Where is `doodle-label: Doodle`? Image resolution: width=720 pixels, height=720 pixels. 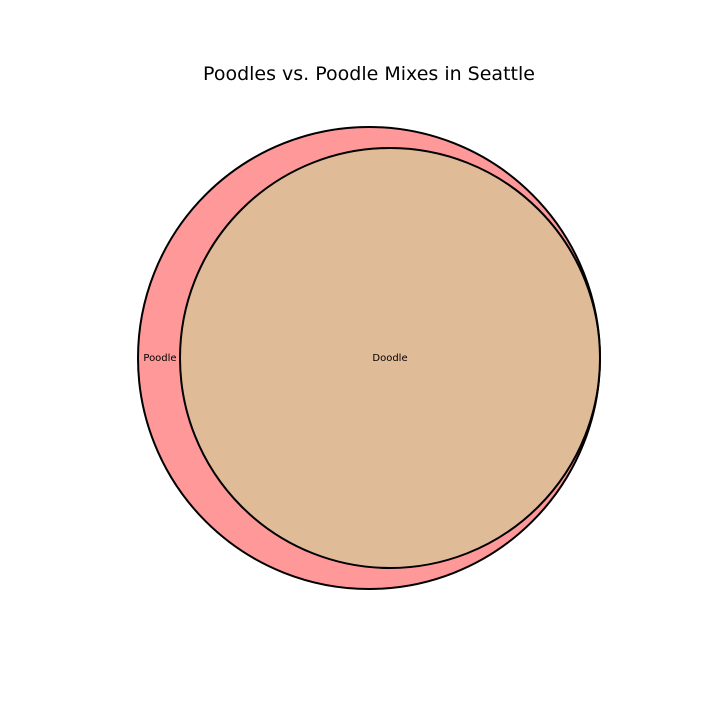 doodle-label: Doodle is located at coordinates (389, 358).